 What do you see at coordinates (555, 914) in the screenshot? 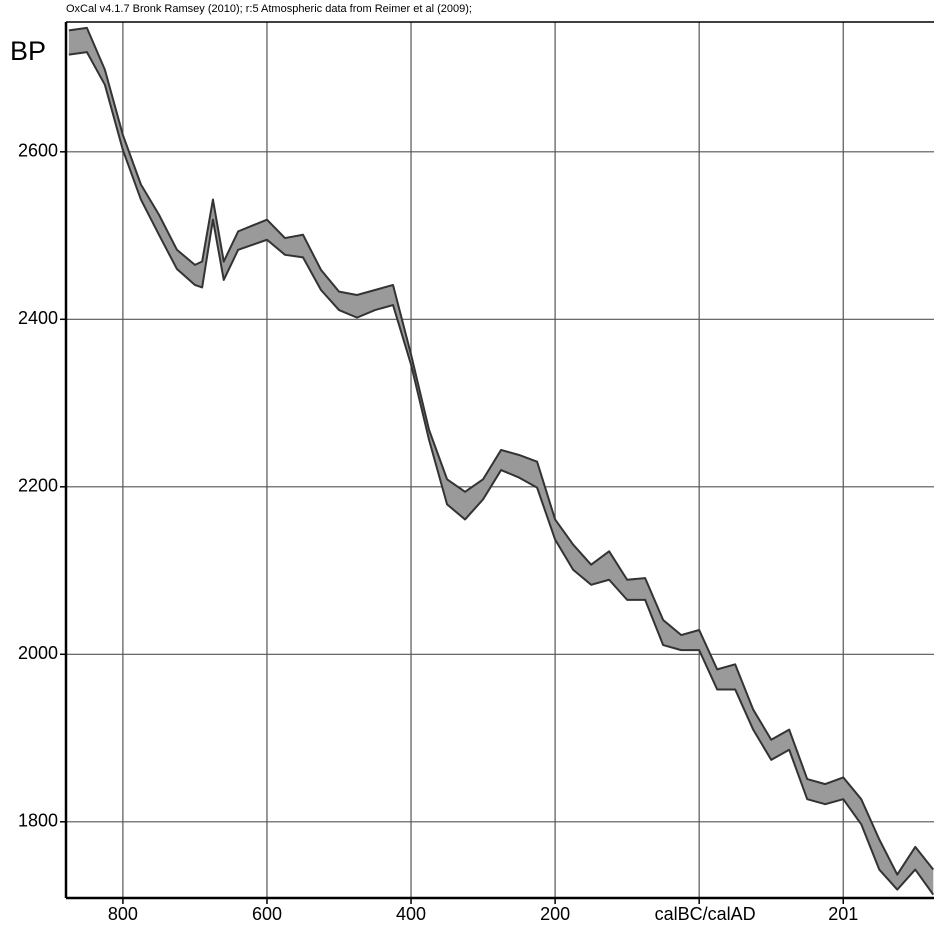
I see `x-tick-label: 200` at bounding box center [555, 914].